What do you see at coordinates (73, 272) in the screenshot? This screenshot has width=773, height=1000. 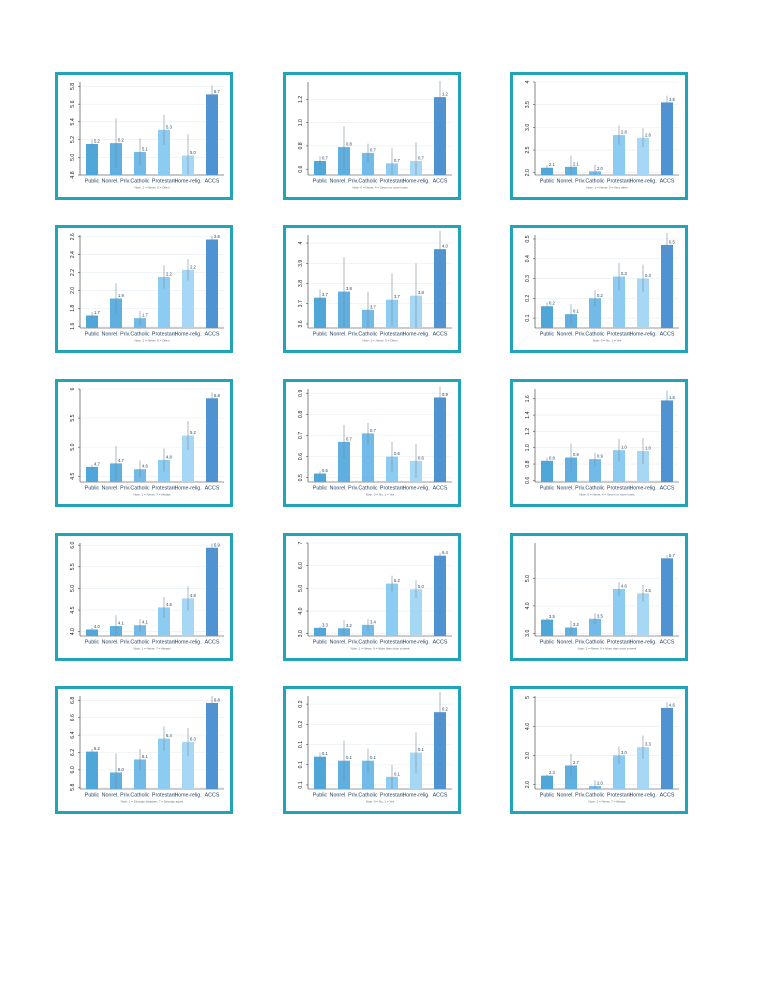 I see `y-tick-label: 2.2` at bounding box center [73, 272].